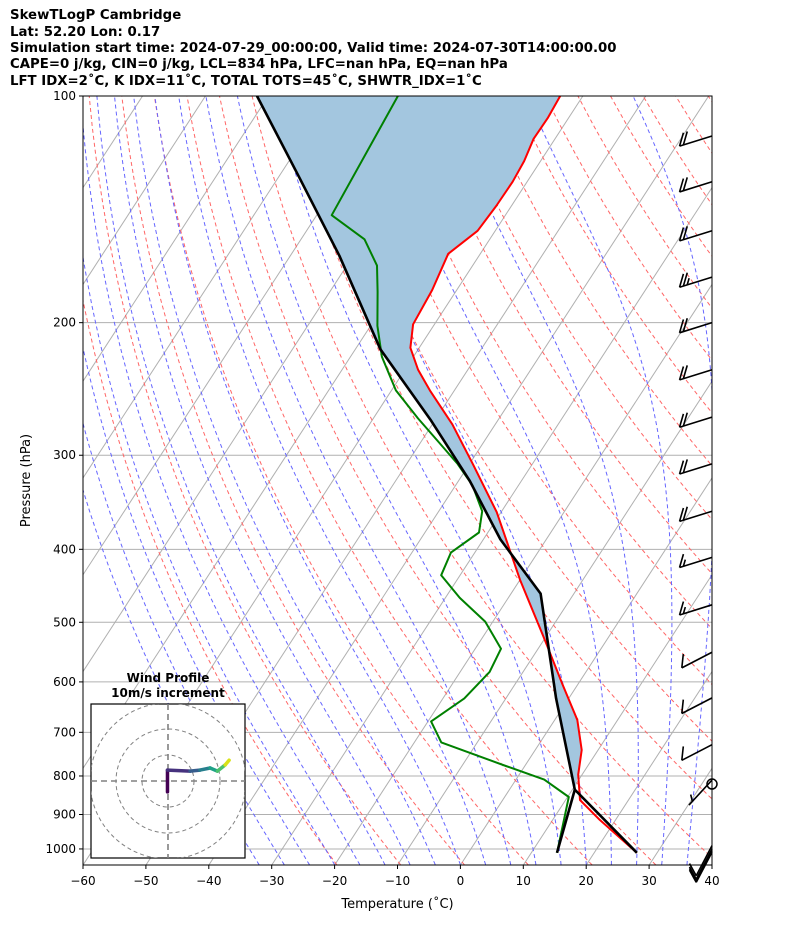 Image resolution: width=794 pixels, height=937 pixels. I want to click on y-axis-label: Pressure (hPa), so click(26, 480).